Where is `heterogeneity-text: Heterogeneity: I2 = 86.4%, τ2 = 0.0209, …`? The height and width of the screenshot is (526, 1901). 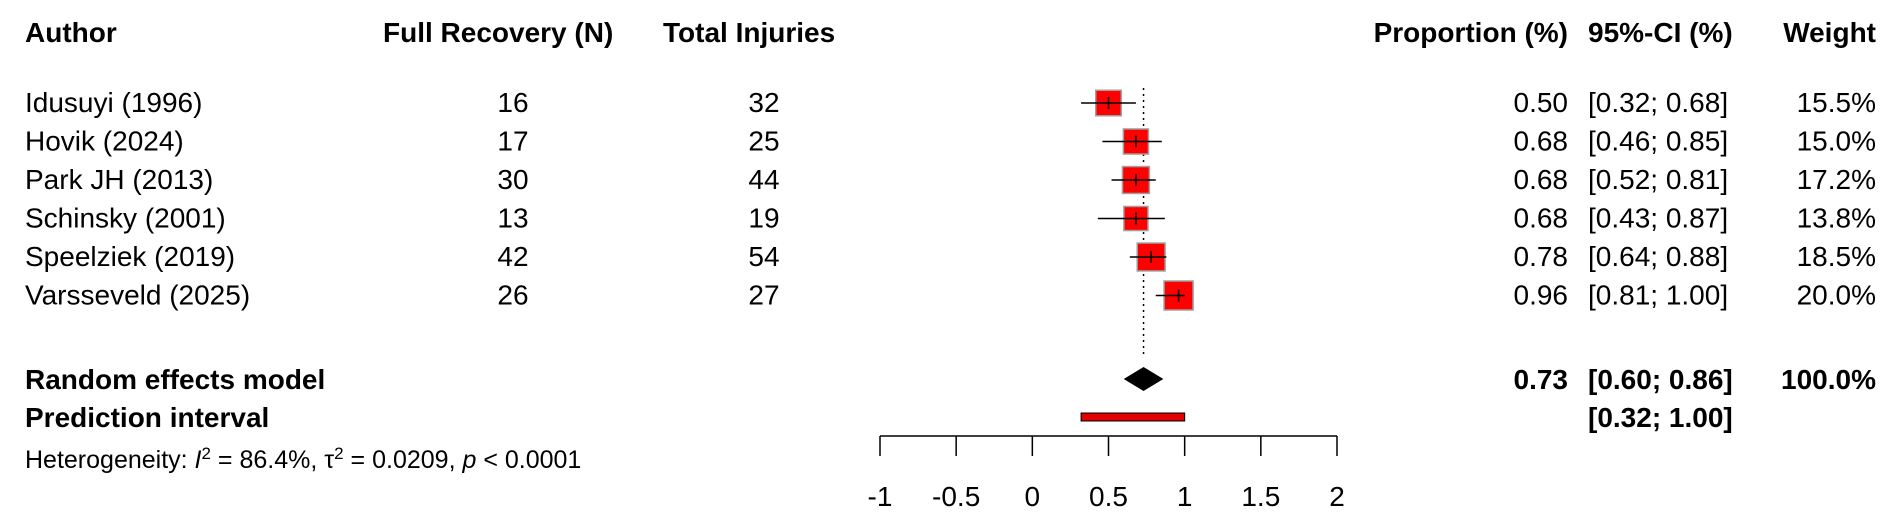
heterogeneity-text: Heterogeneity: I2 = 86.4%, τ2 = 0.0209, … is located at coordinates (303, 459).